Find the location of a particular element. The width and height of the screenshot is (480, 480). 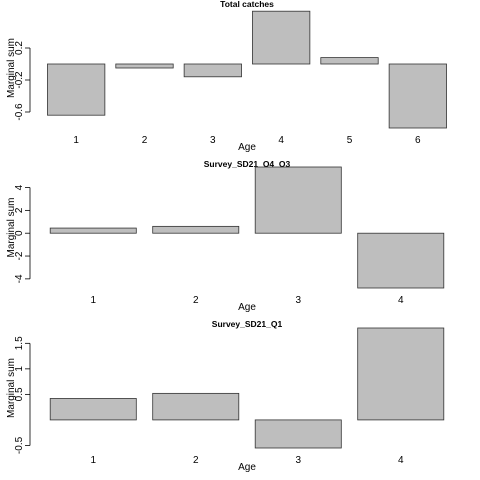

y-tick-label: 0 is located at coordinates (19, 233).